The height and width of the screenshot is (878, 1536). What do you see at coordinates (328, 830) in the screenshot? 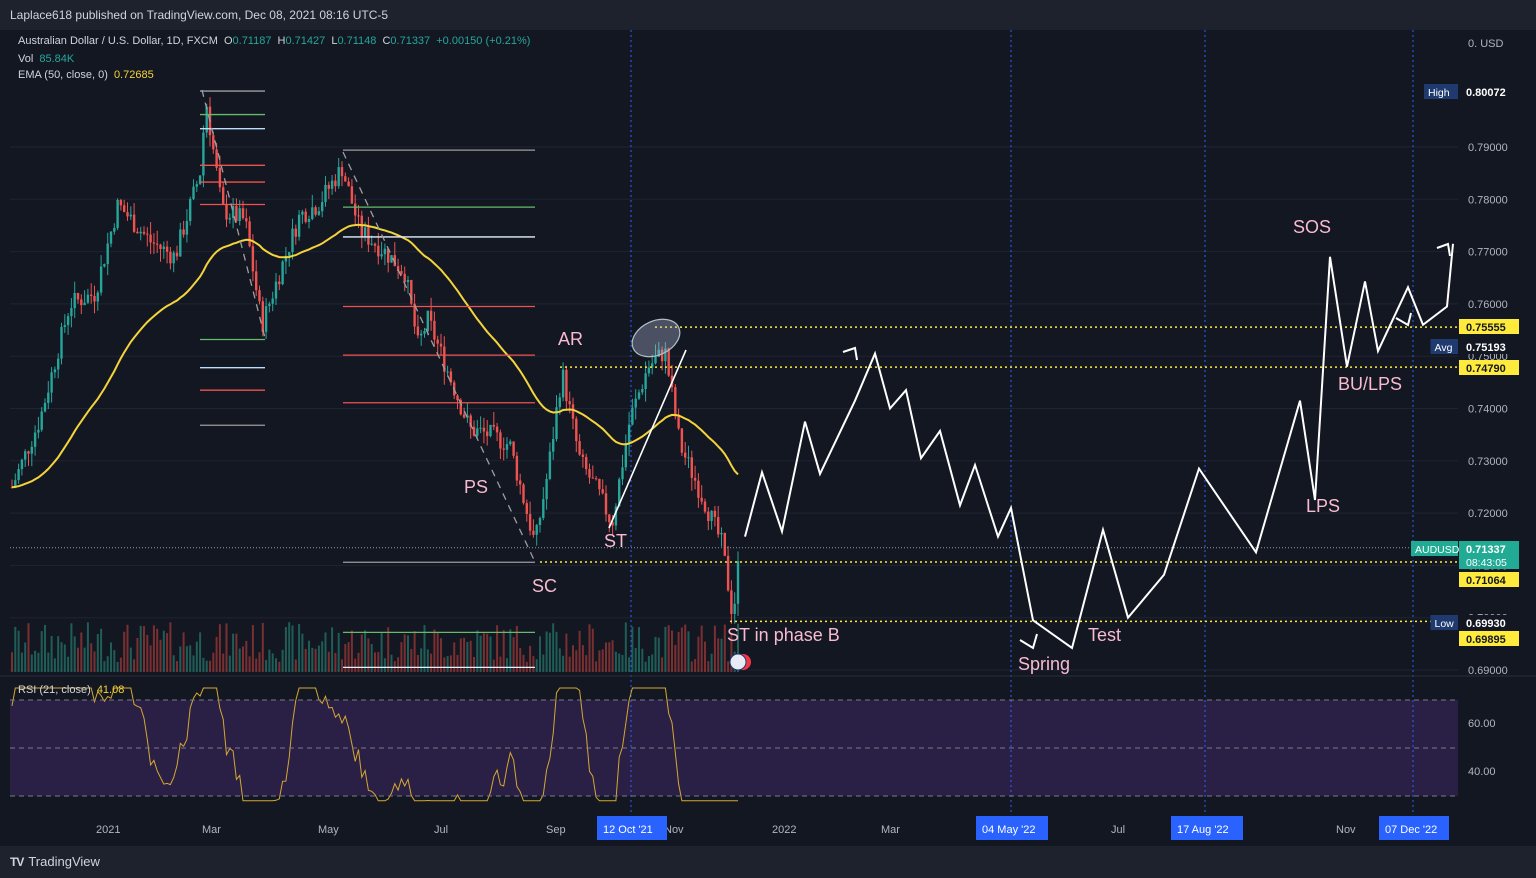
I see `time-tick-label: May` at bounding box center [328, 830].